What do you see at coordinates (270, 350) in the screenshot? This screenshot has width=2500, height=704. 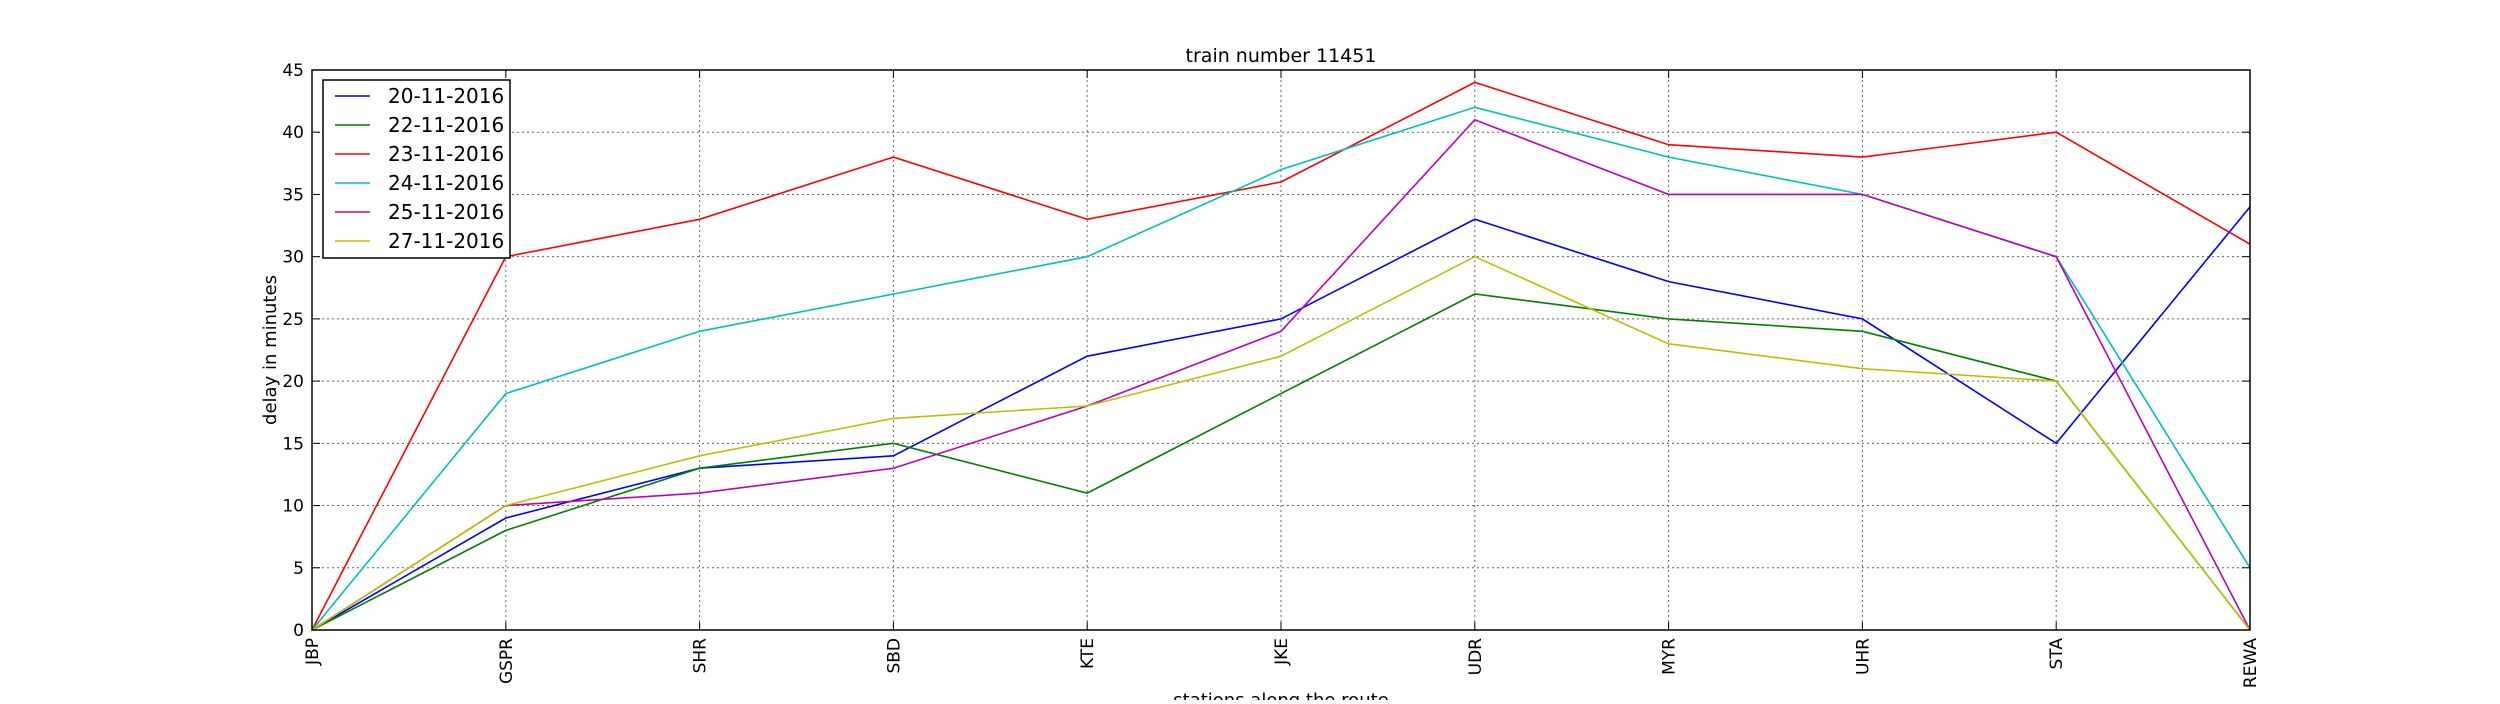 I see `y-axis-label: delay in minutes` at bounding box center [270, 350].